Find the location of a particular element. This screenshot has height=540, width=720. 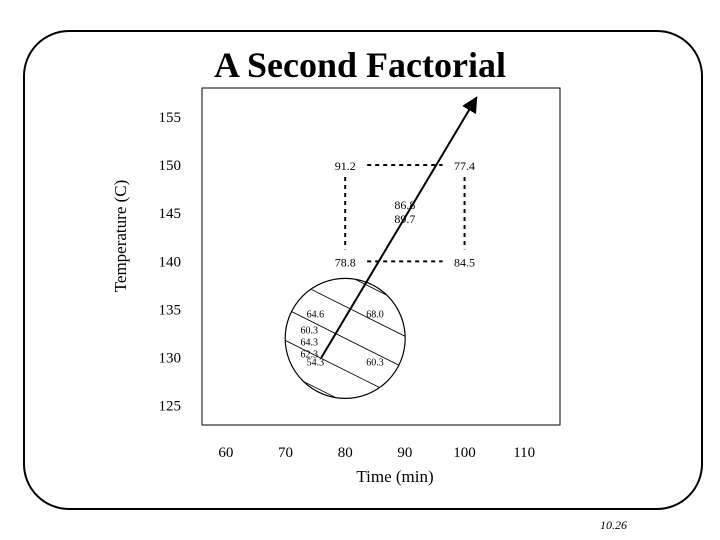

first-design-corner-label: 60.3 is located at coordinates (375, 362).